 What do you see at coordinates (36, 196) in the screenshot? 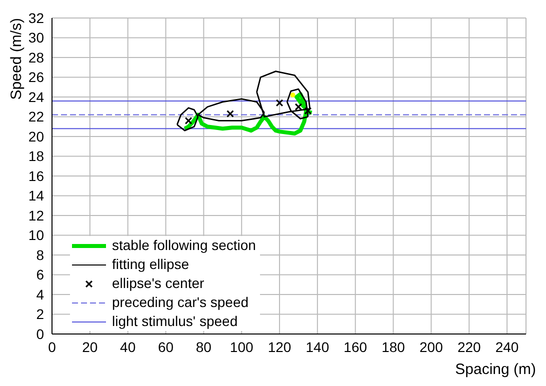
I see `y-tick-label: 14` at bounding box center [36, 196].